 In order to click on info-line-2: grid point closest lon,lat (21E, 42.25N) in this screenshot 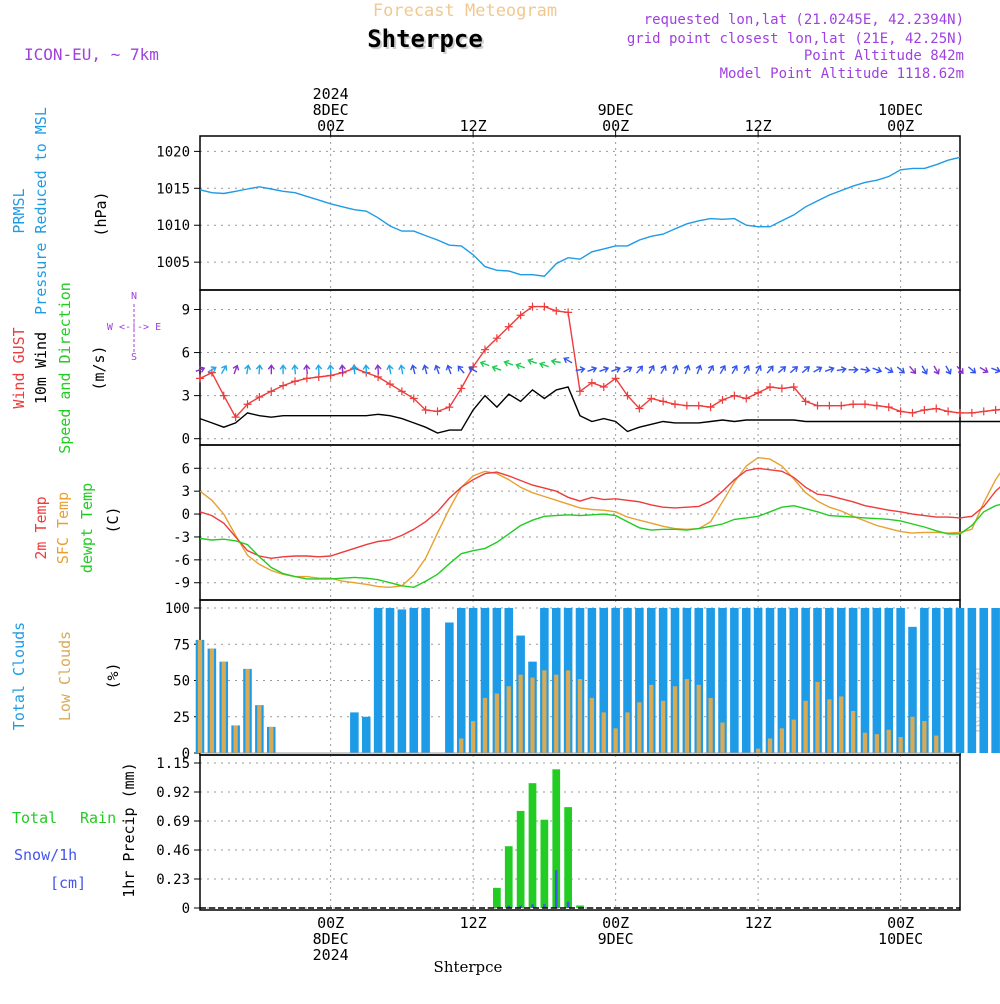, I will do `click(795, 39)`.